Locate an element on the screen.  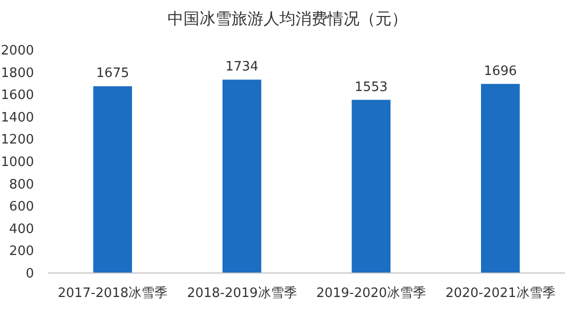
y-tick-label: 1200 is located at coordinates (17, 140).